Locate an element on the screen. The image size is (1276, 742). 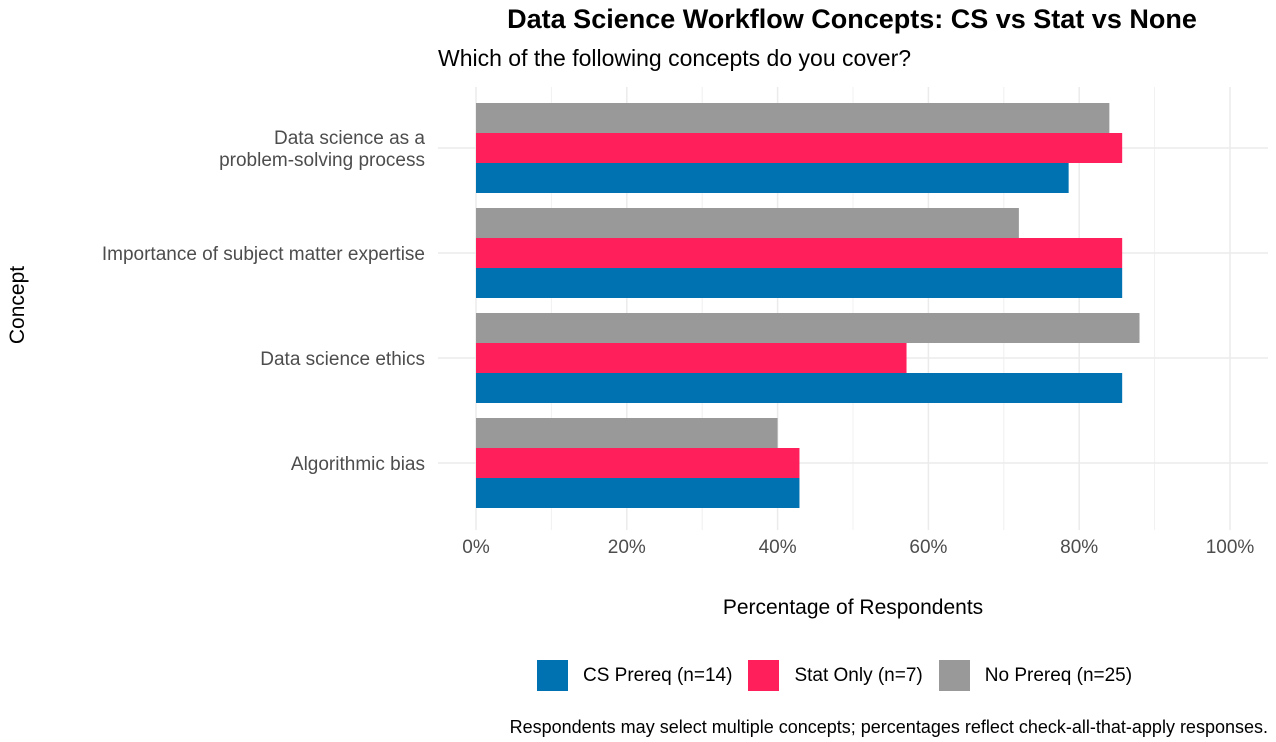
legend-item: No Prereq (n=25) is located at coordinates (1035, 675).